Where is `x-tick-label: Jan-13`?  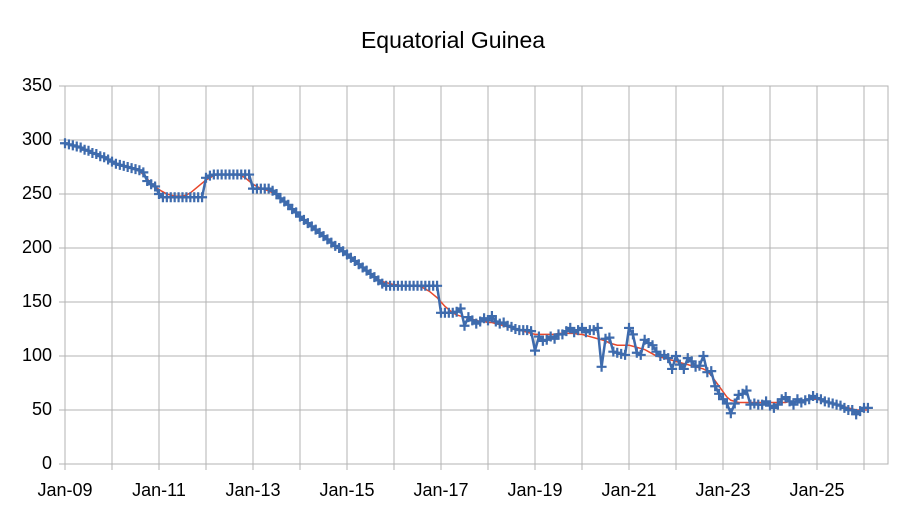
x-tick-label: Jan-13 is located at coordinates (252, 490).